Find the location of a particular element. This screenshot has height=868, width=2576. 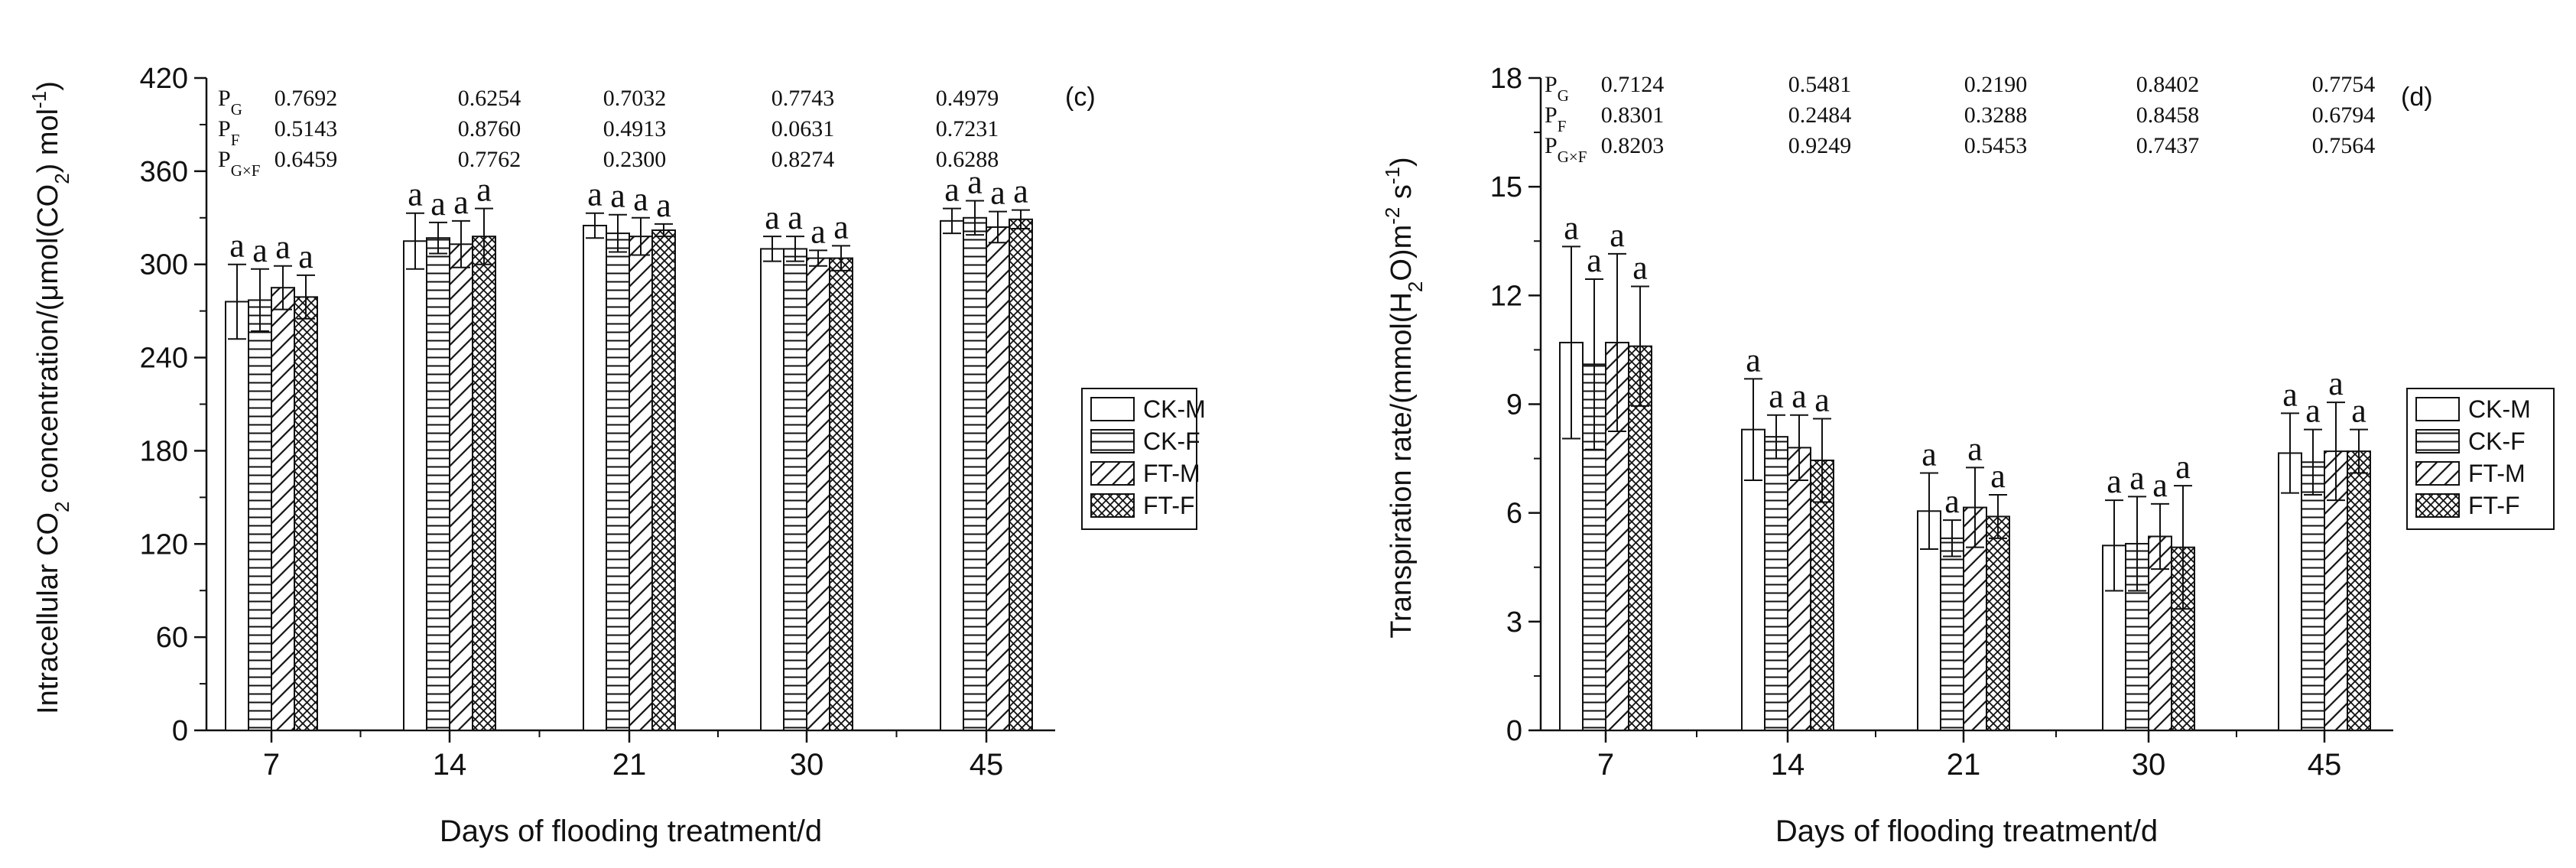

stats-row-label: PG is located at coordinates (1557, 88).